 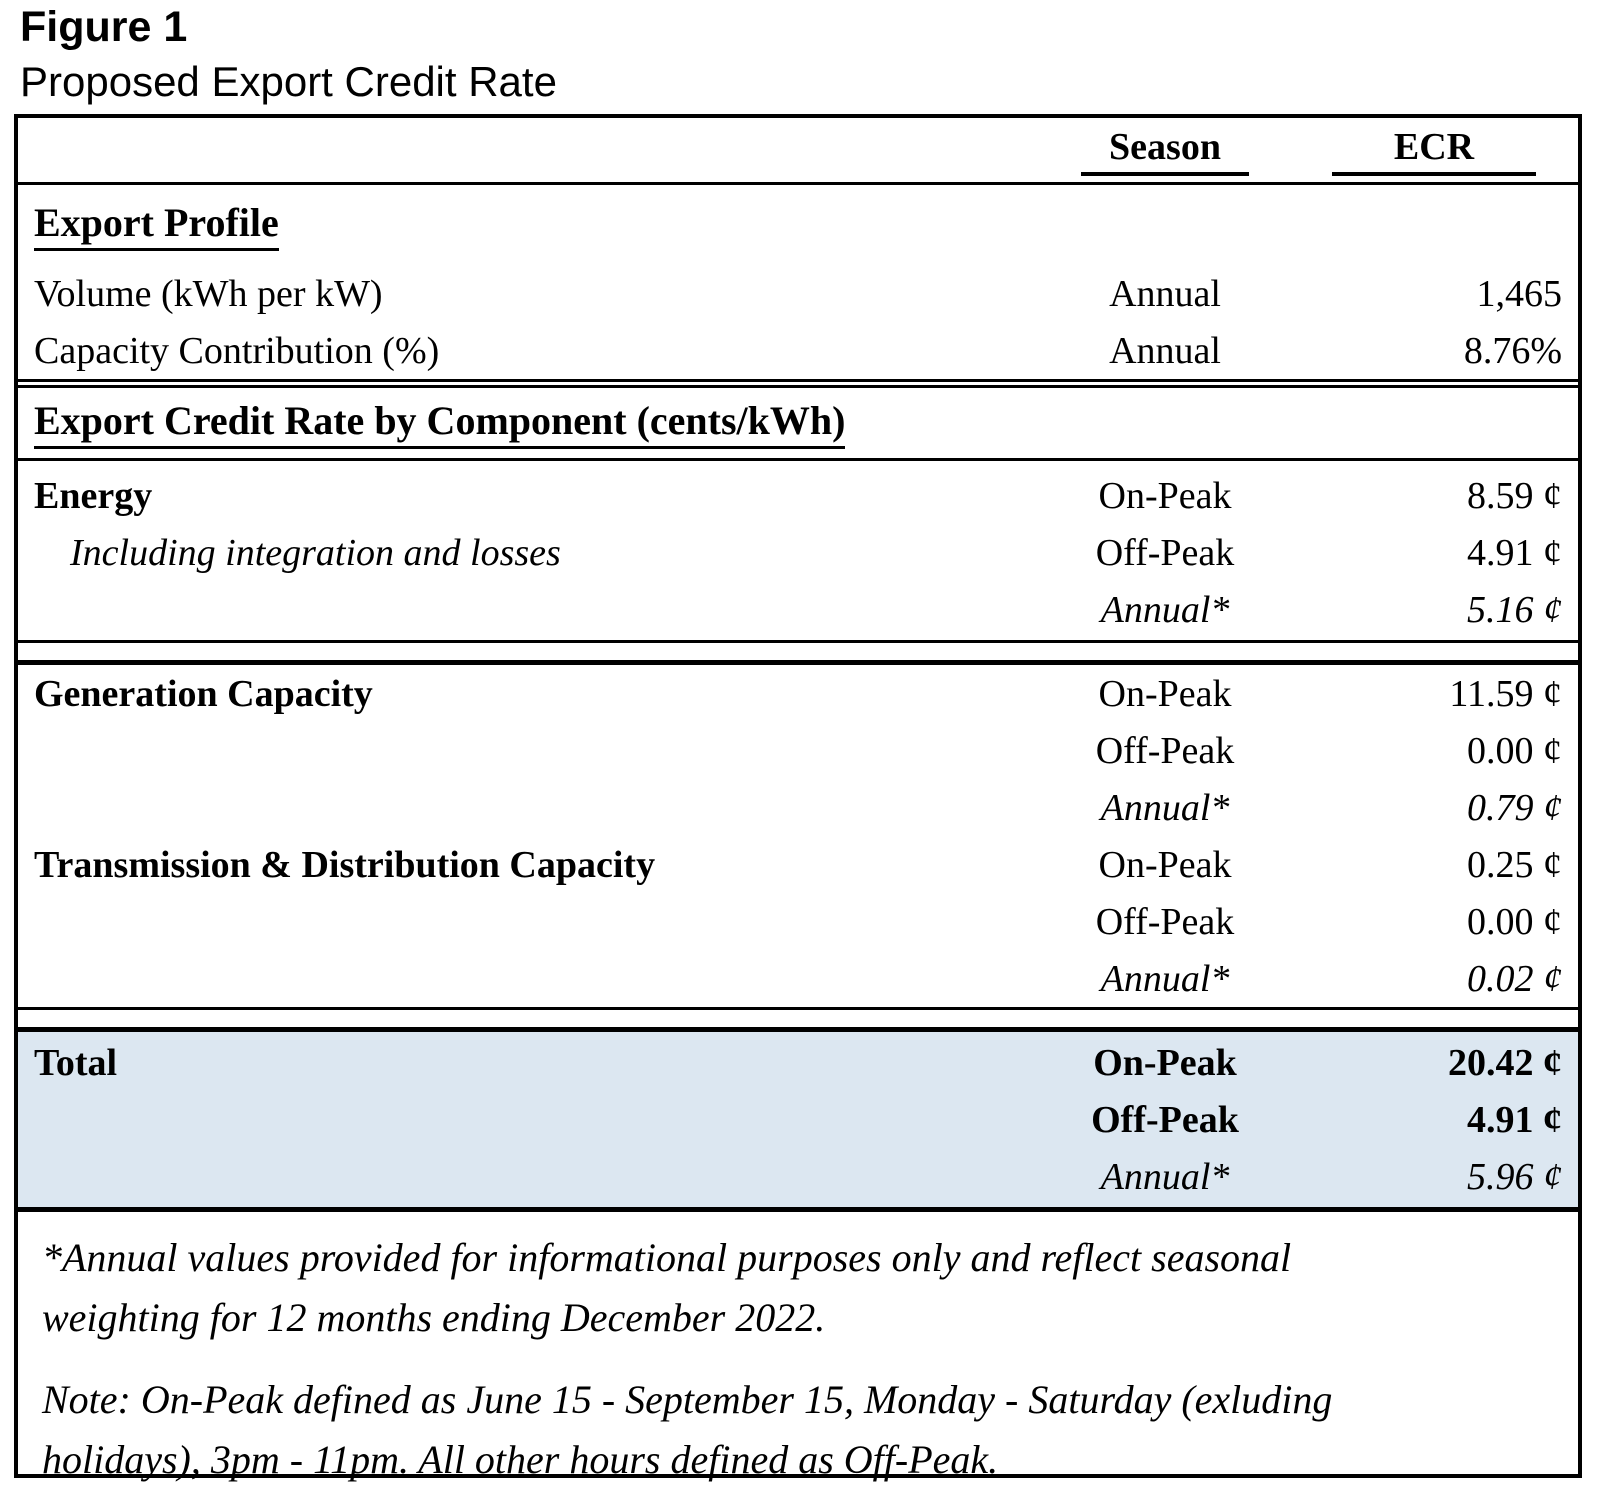 What do you see at coordinates (76, 1062) in the screenshot?
I see `row-label: Total` at bounding box center [76, 1062].